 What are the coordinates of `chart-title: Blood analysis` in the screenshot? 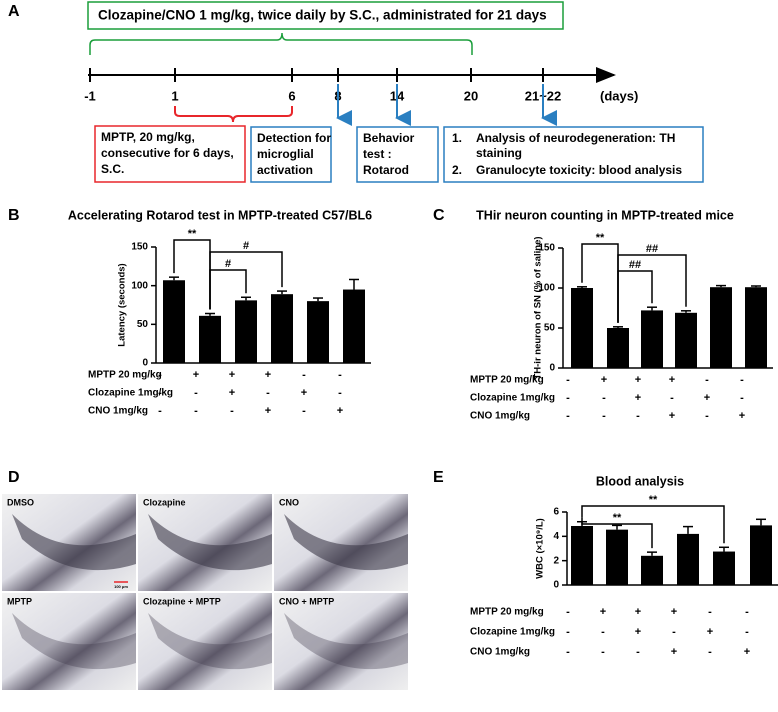 It's located at (640, 481).